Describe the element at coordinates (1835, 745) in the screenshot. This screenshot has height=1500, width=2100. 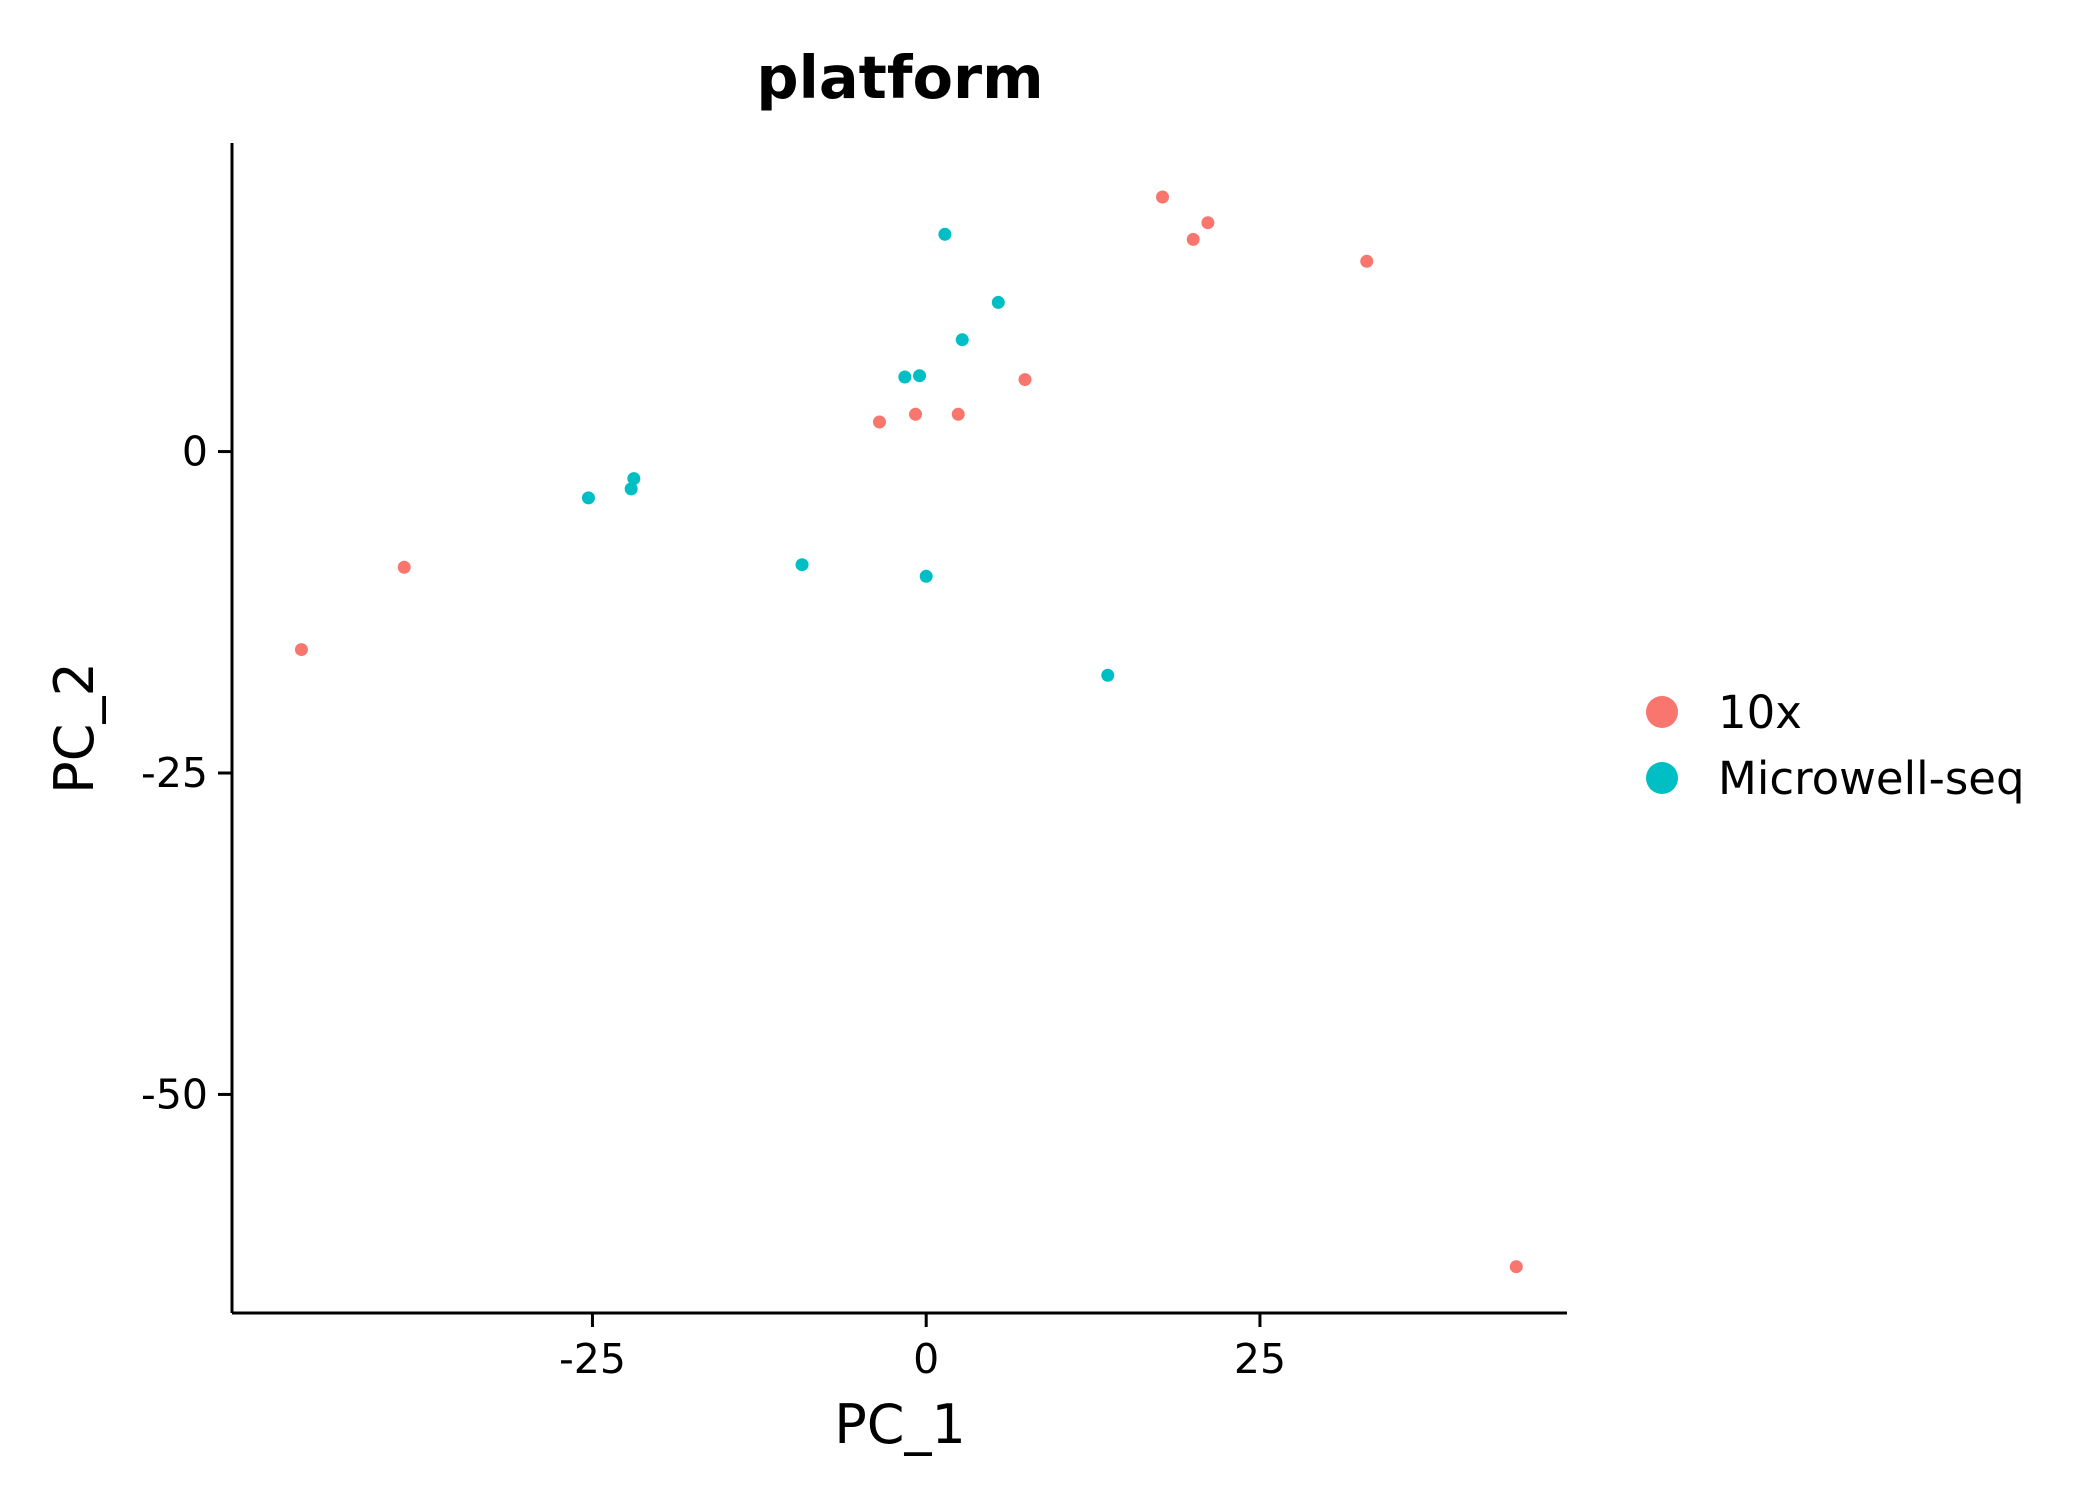
I see `legend: 10x Microwell-seq` at that location.